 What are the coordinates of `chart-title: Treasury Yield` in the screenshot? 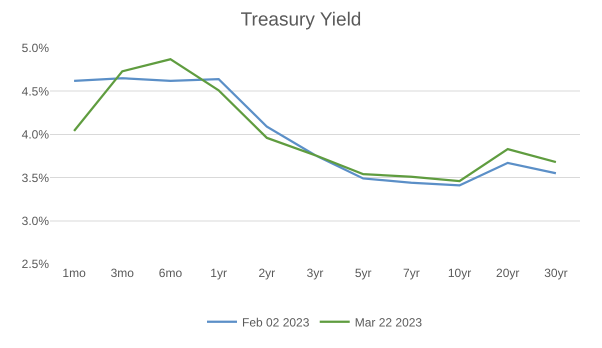 It's located at (301, 19).